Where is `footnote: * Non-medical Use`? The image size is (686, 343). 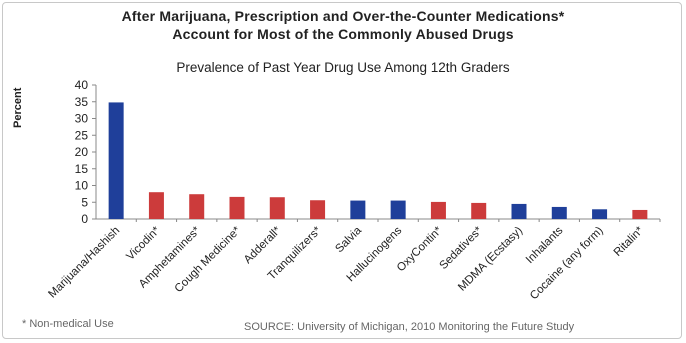 footnote: * Non-medical Use is located at coordinates (68, 324).